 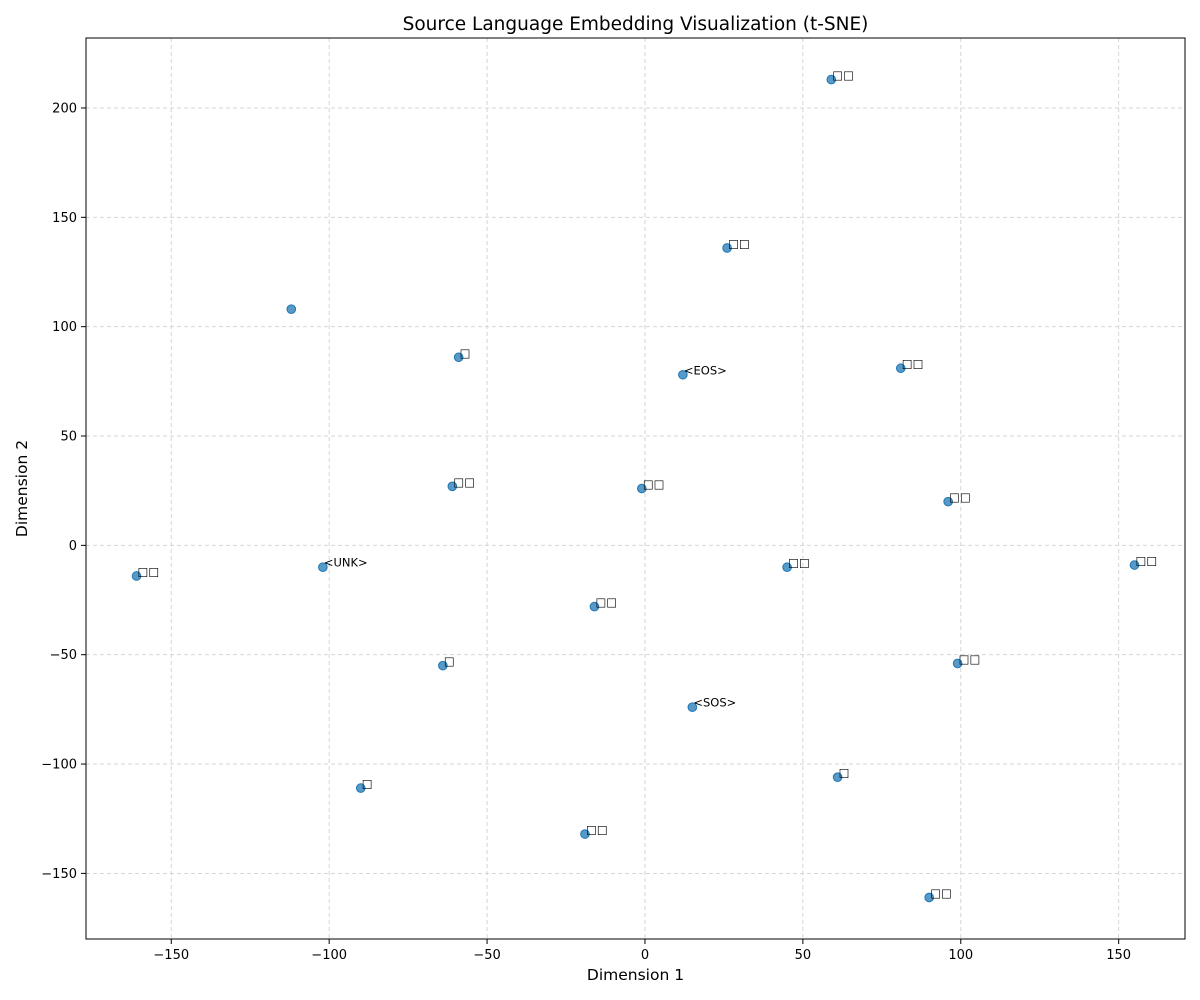 What do you see at coordinates (171, 955) in the screenshot?
I see `x-tick-label: −150` at bounding box center [171, 955].